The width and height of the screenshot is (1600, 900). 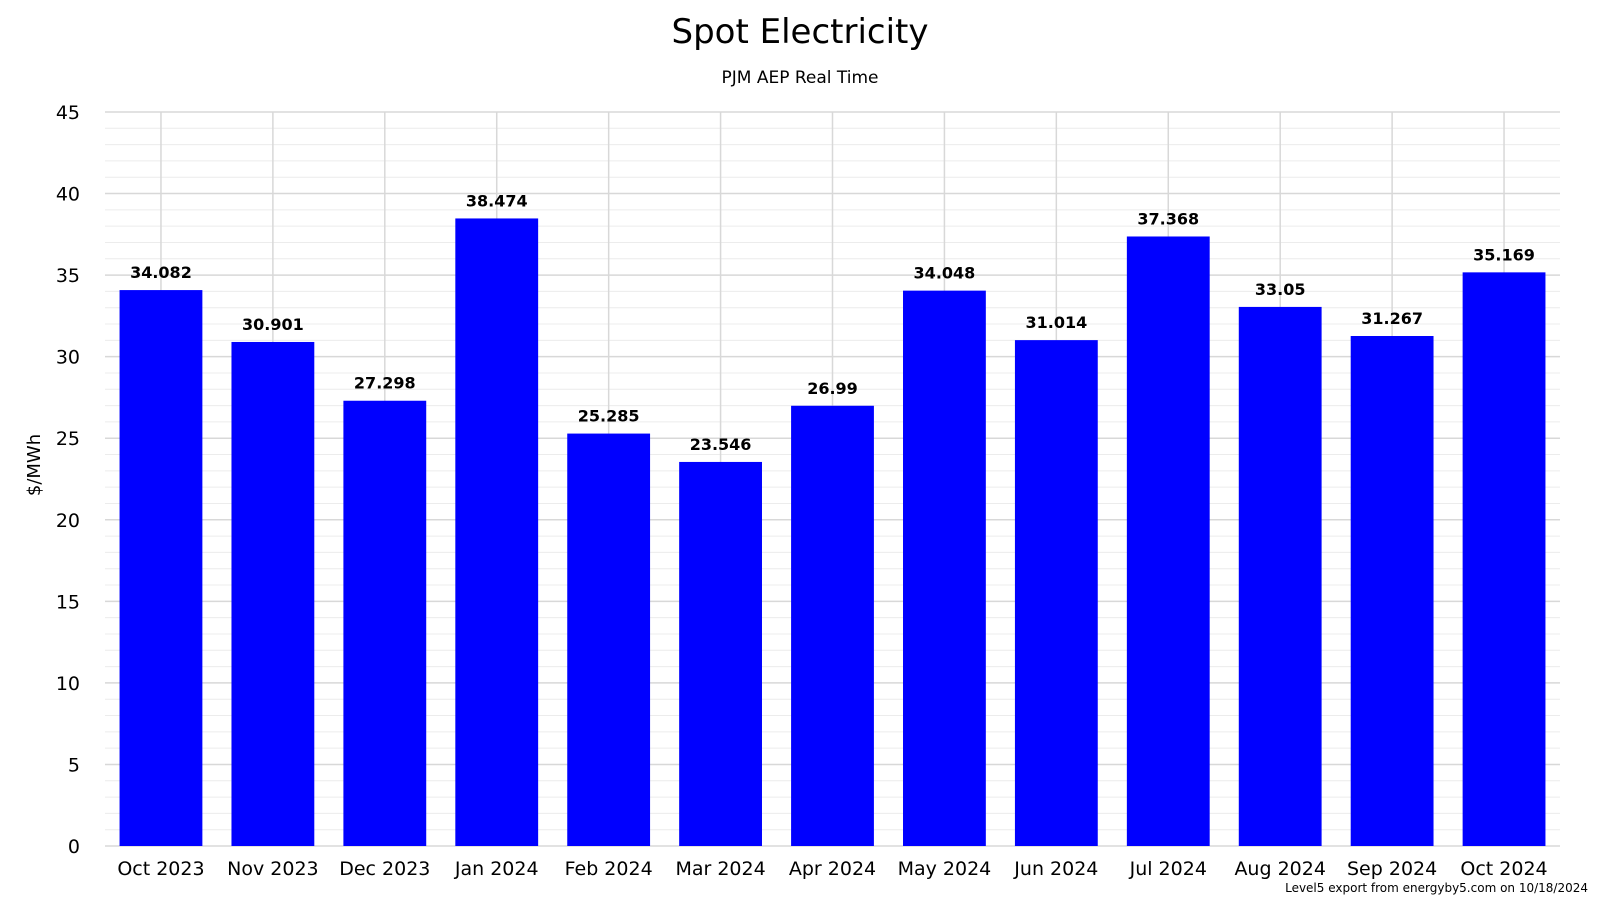 What do you see at coordinates (273, 324) in the screenshot?
I see `bar-value-label: 30.901` at bounding box center [273, 324].